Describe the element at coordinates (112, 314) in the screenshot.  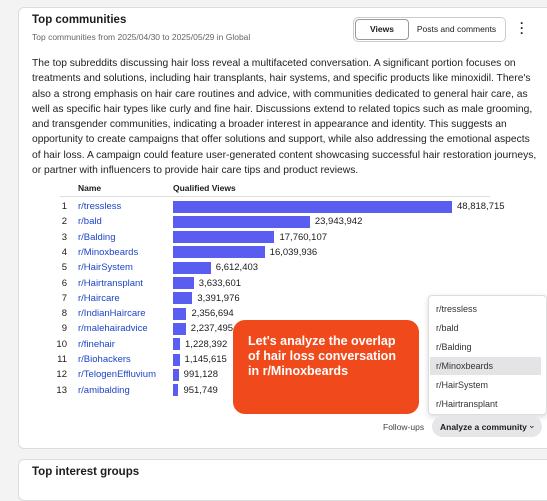
I see `community-link: r/IndianHaircare` at that location.